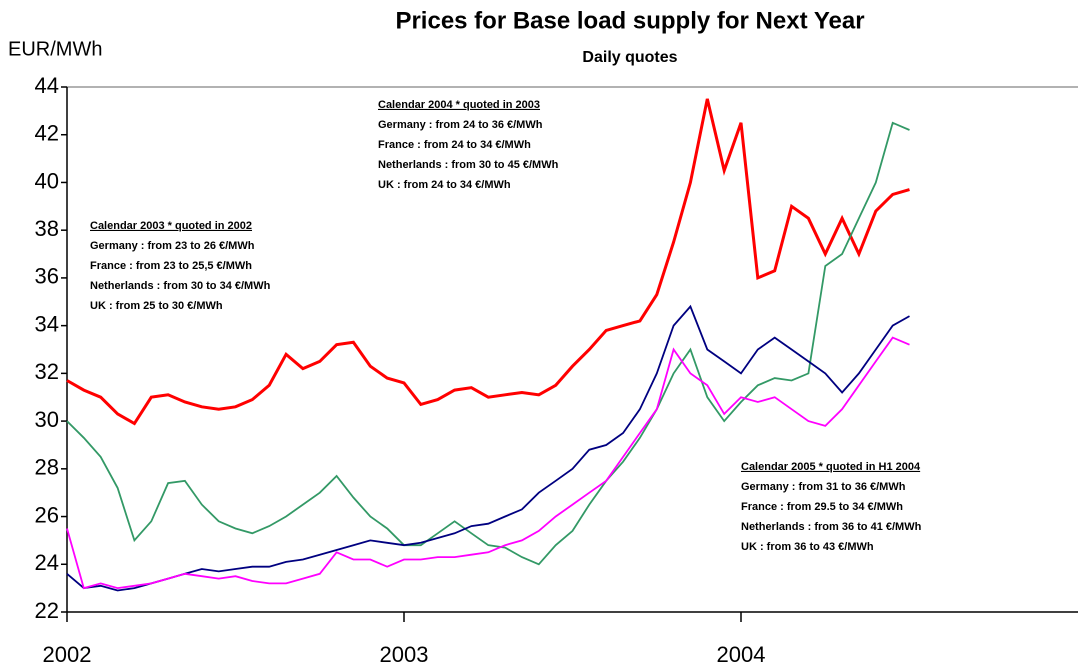 The image size is (1078, 668). I want to click on y-tick-label: 36, so click(47, 276).